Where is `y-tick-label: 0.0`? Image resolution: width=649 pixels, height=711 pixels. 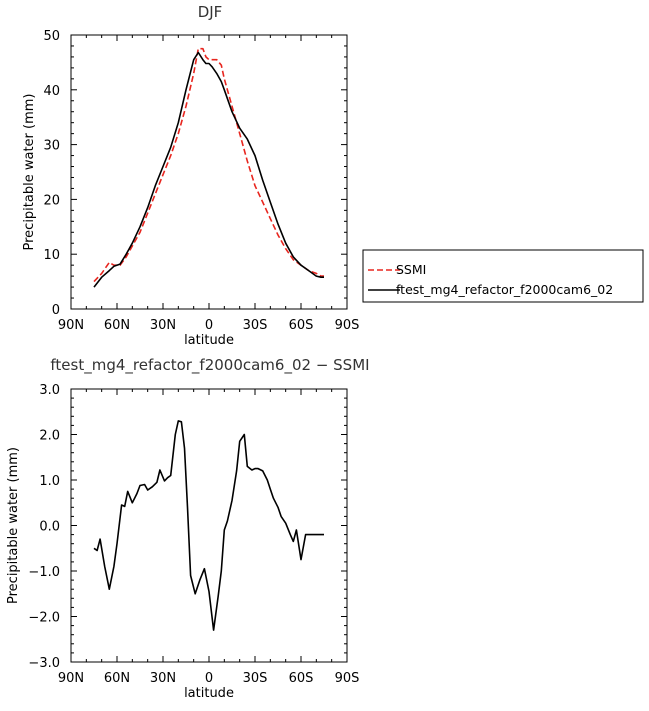
y-tick-label: 0.0 is located at coordinates (49, 527).